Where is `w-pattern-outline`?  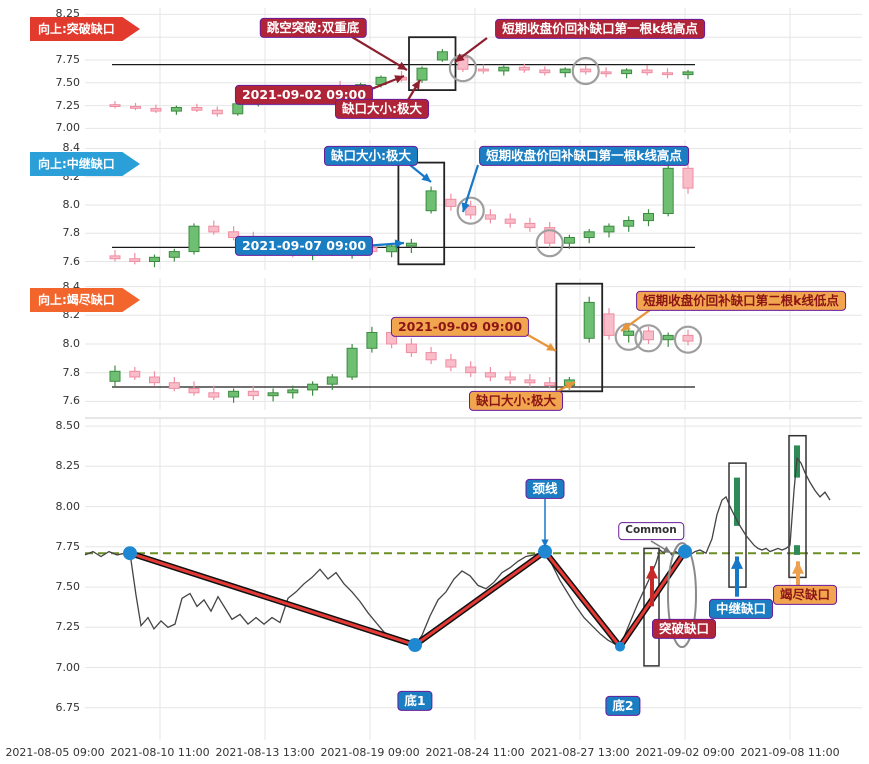
w-pattern-outline is located at coordinates (408, 599).